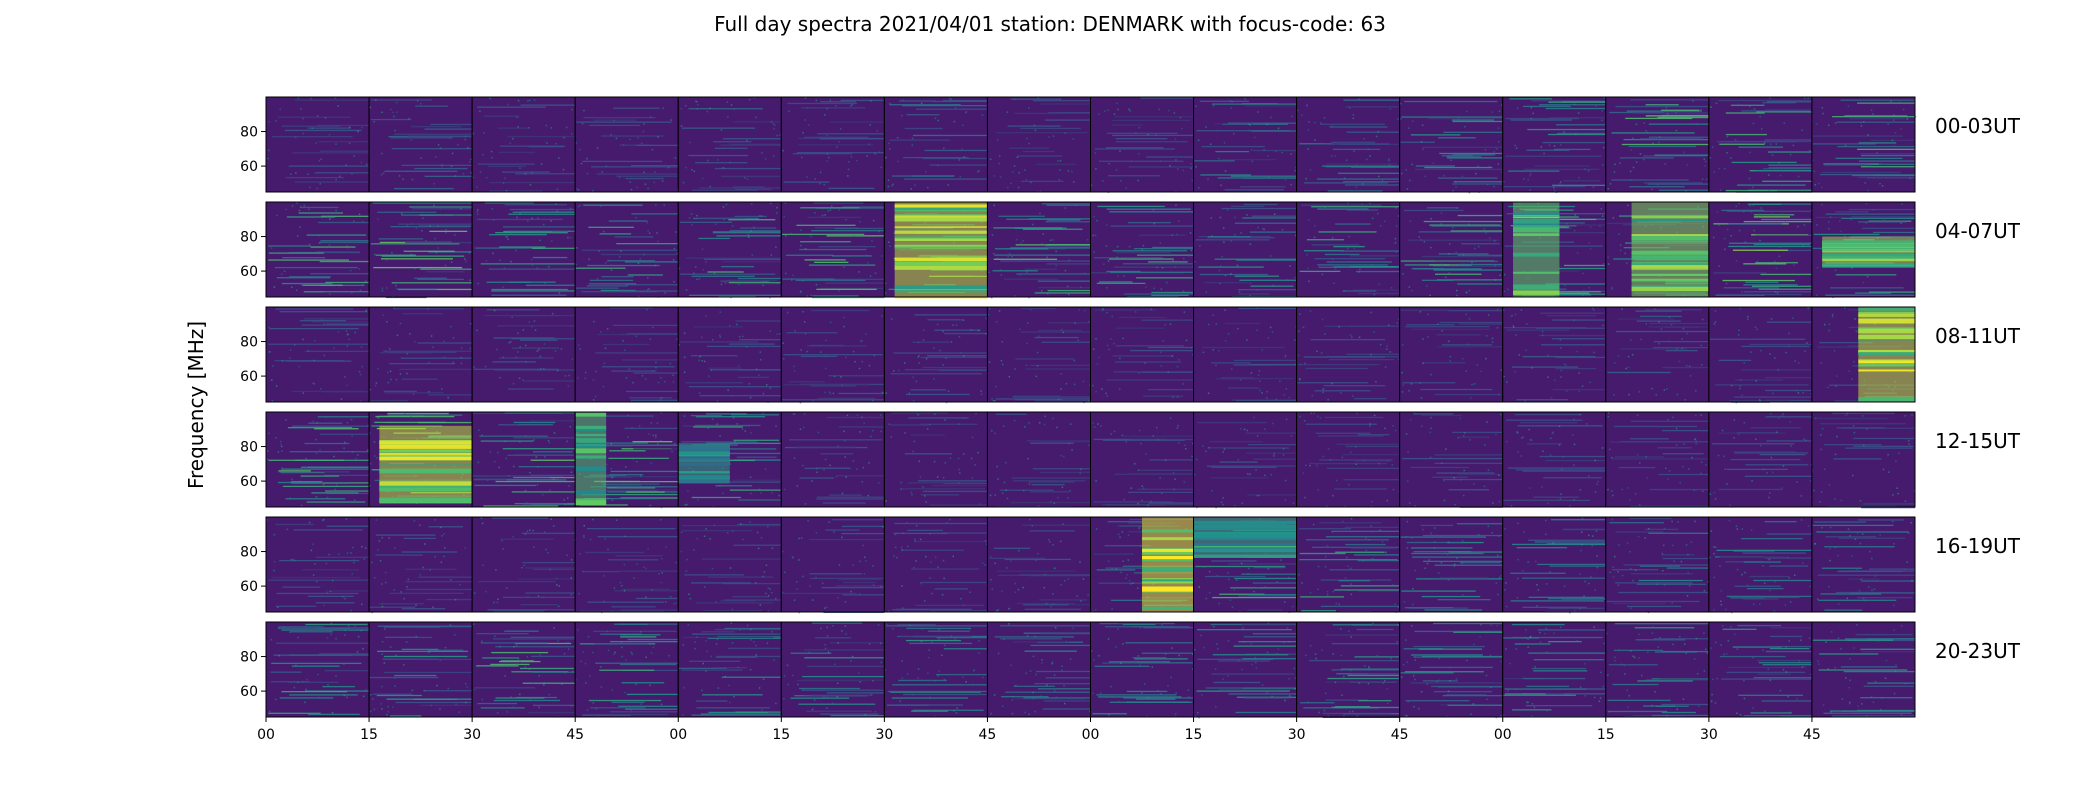 The height and width of the screenshot is (800, 2100). I want to click on row-label: 00-03UT, so click(1978, 126).